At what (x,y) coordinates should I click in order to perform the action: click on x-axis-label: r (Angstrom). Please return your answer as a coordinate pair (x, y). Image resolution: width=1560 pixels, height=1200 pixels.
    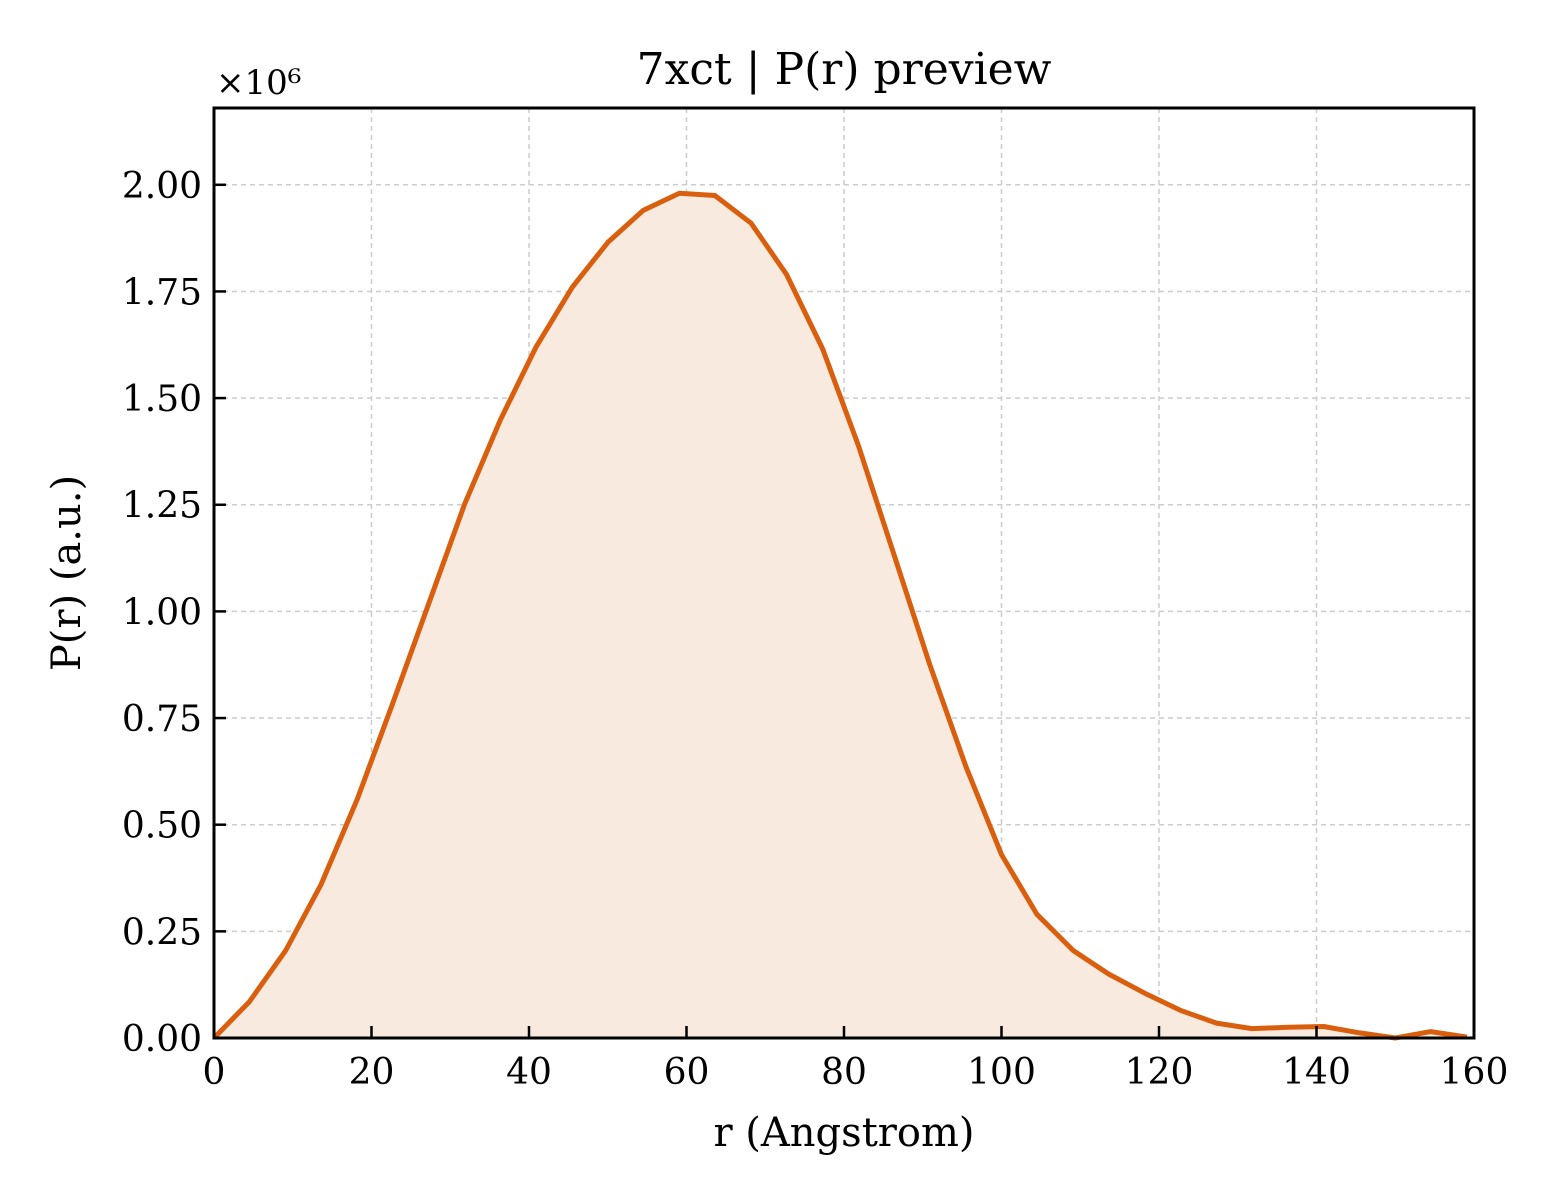
    Looking at the image, I should click on (843, 1133).